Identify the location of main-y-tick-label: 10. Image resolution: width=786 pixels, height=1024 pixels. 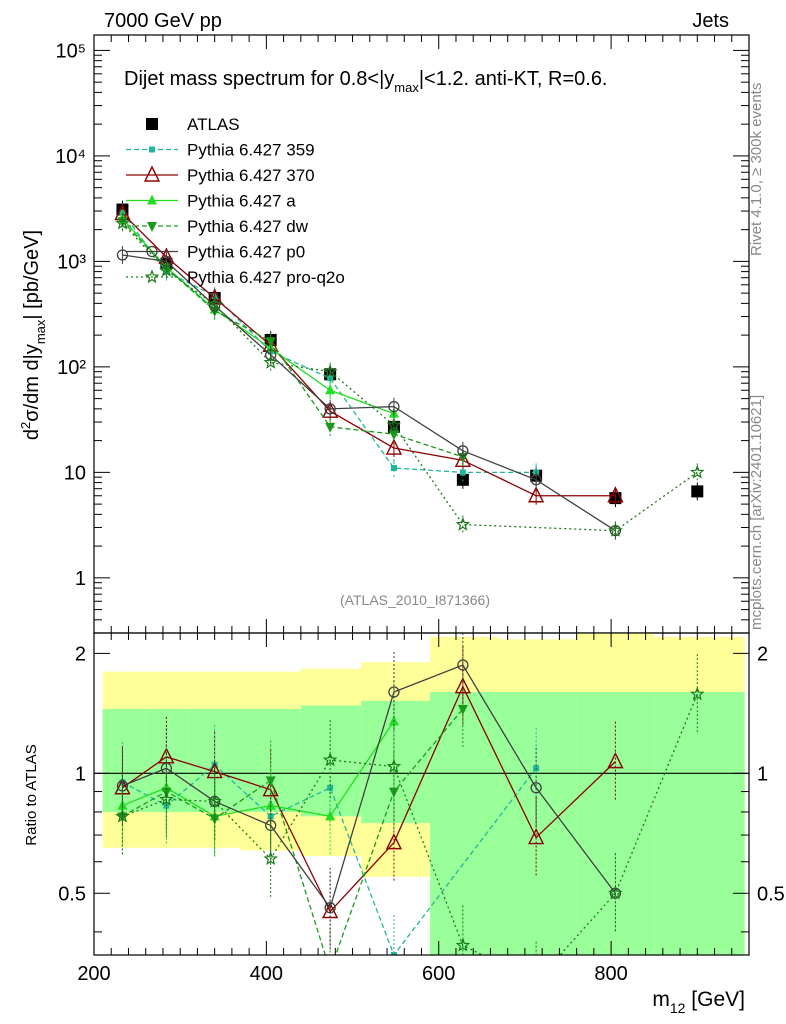
(75, 473).